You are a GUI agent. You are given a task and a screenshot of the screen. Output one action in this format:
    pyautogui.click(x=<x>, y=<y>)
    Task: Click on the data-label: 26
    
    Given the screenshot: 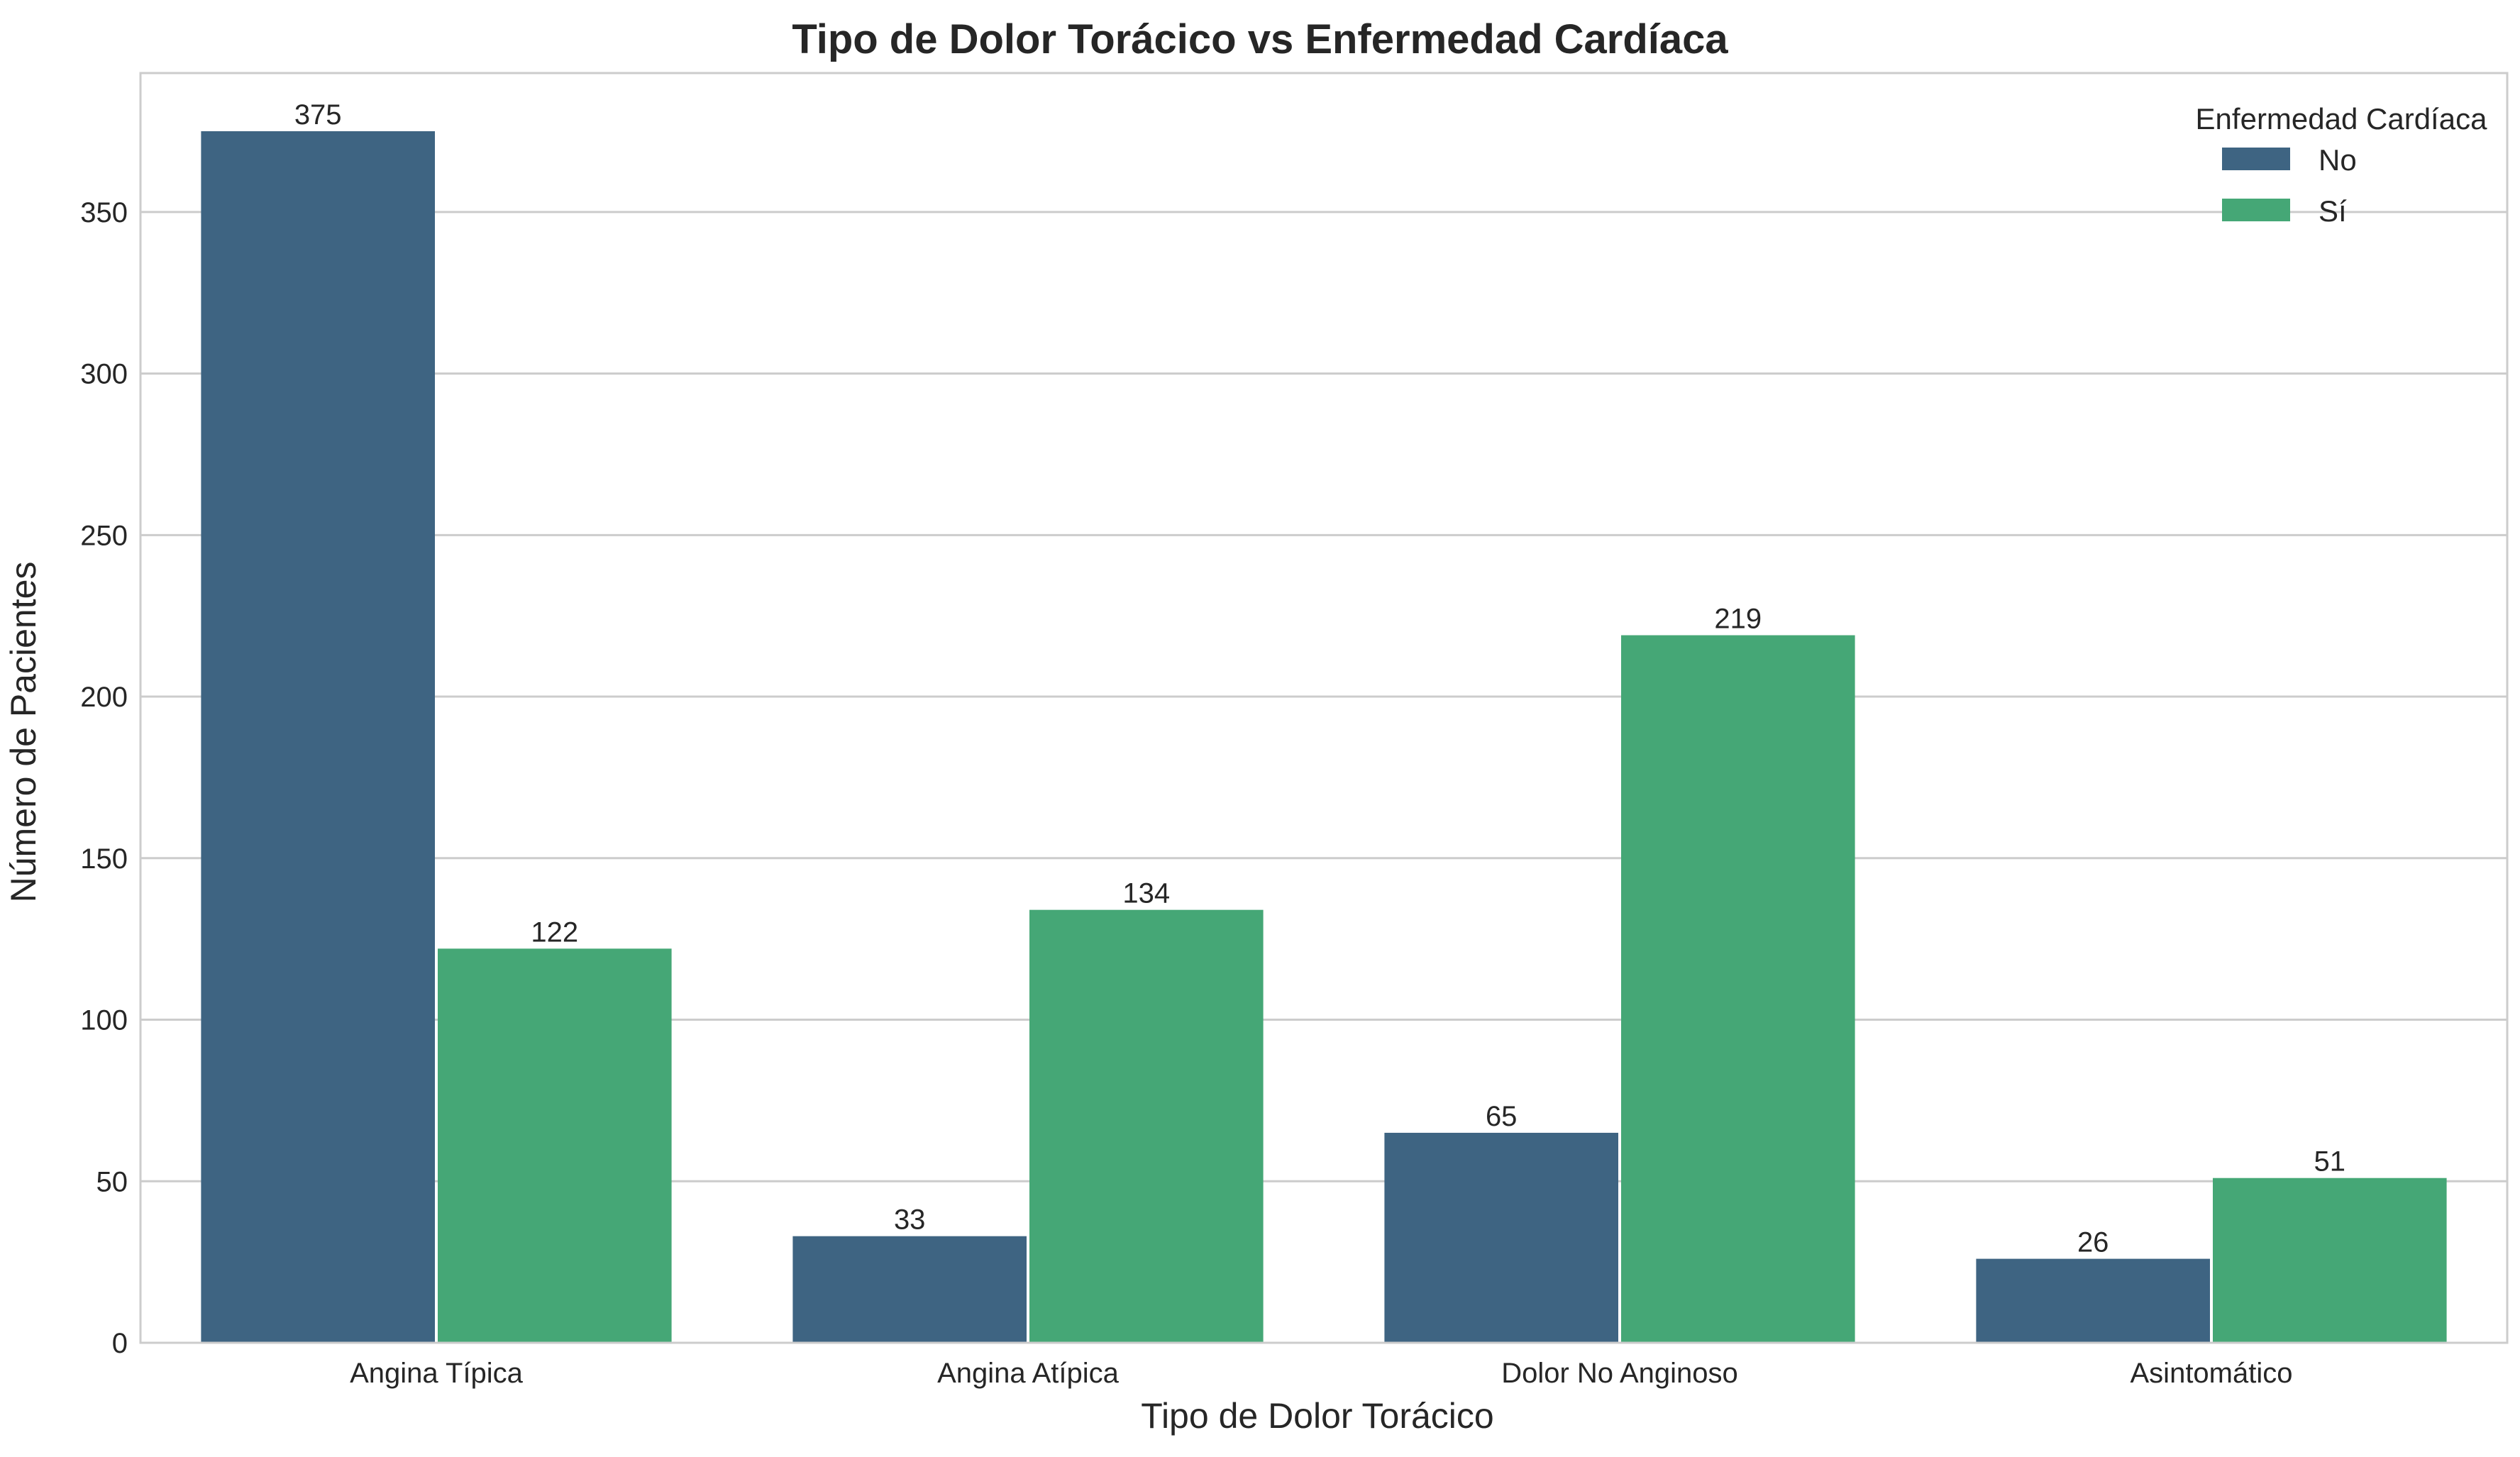 What is the action you would take?
    pyautogui.click(x=2093, y=1242)
    